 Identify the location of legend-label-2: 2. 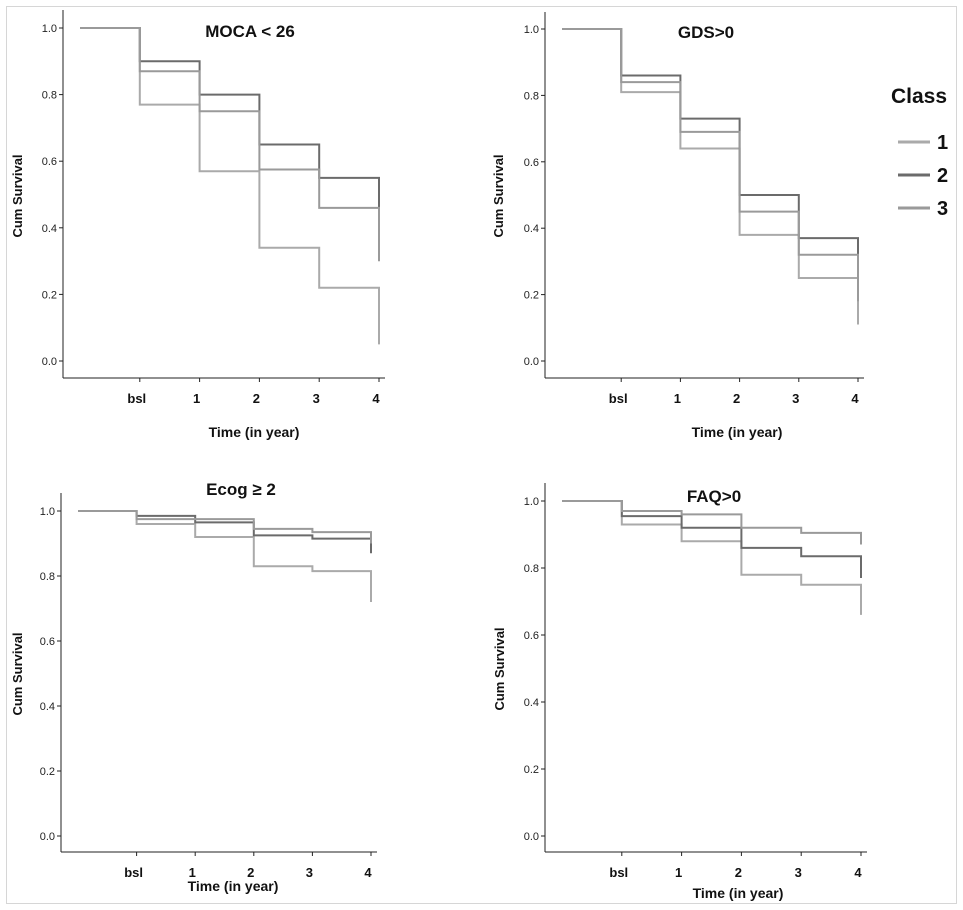
(942, 176).